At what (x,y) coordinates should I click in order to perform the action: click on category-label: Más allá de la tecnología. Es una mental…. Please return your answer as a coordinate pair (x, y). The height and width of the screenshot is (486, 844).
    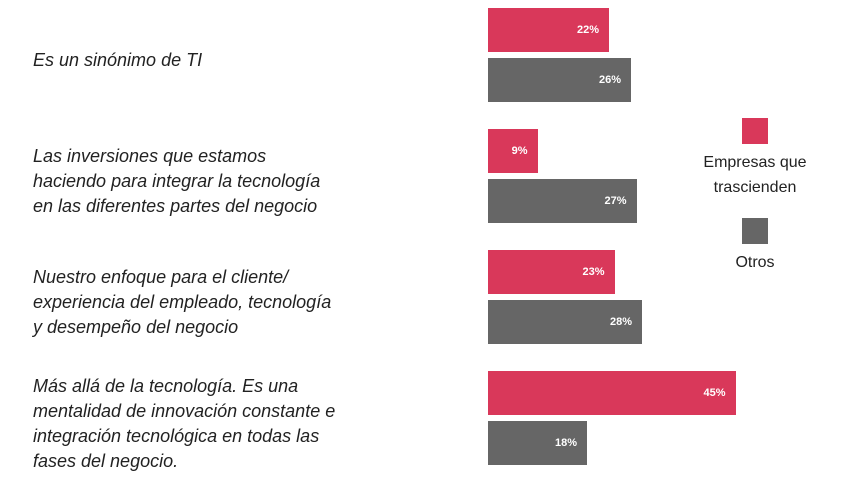
    Looking at the image, I should click on (184, 423).